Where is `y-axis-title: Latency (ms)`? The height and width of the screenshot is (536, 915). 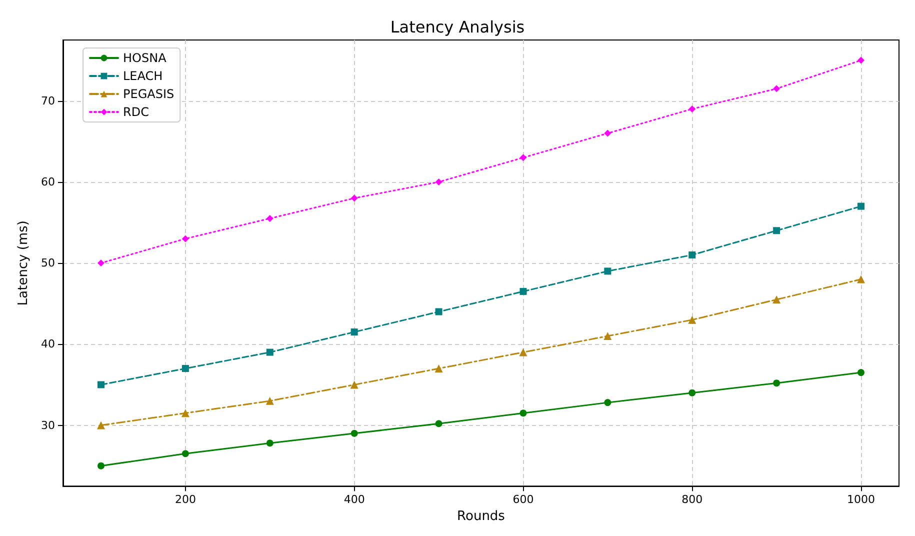 y-axis-title: Latency (ms) is located at coordinates (24, 263).